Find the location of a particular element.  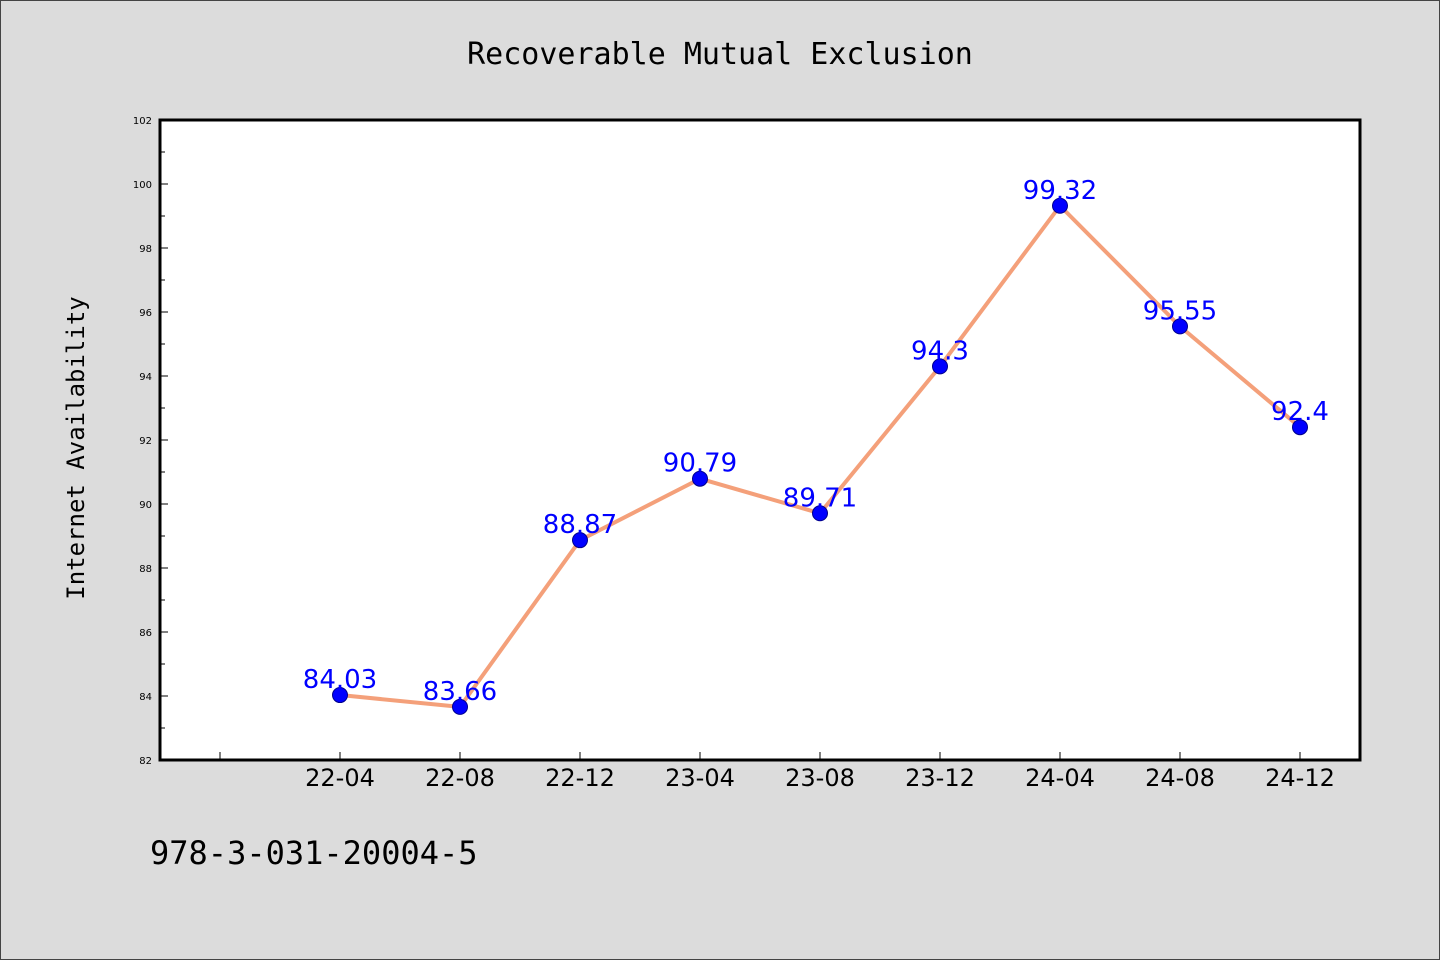

y-tick-label: 92 is located at coordinates (145, 441).